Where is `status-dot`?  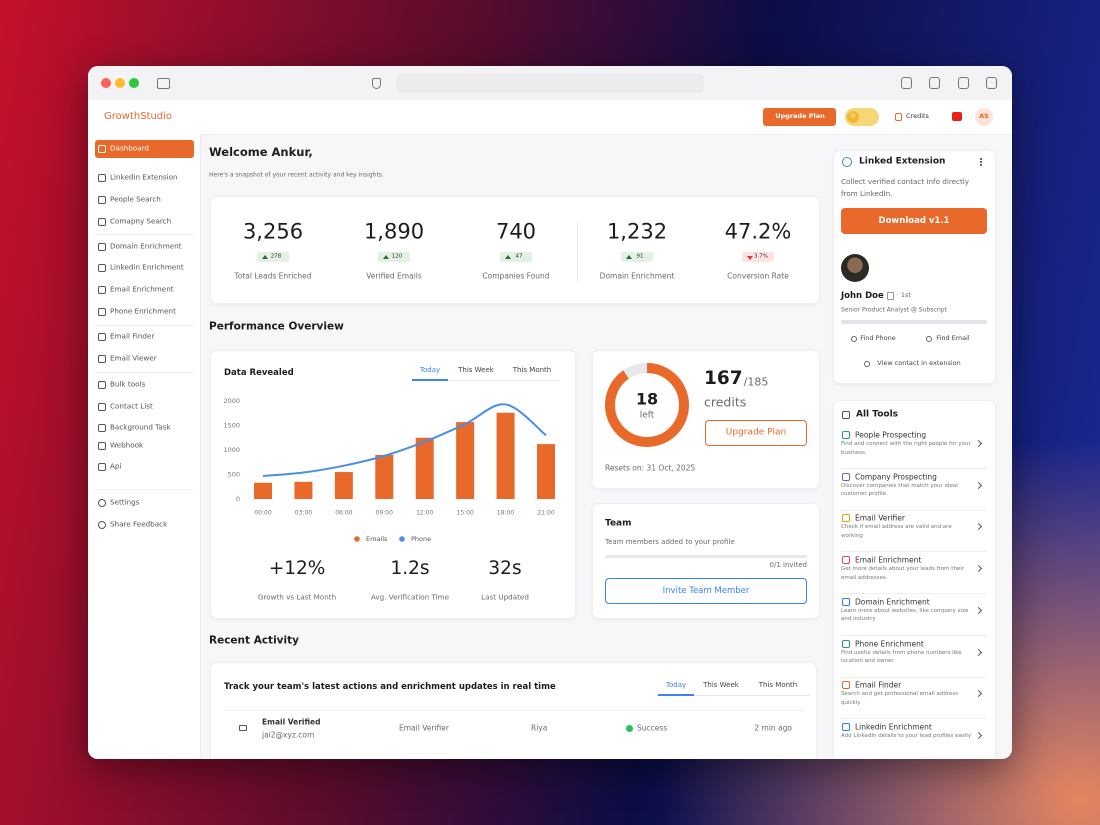 status-dot is located at coordinates (629, 728).